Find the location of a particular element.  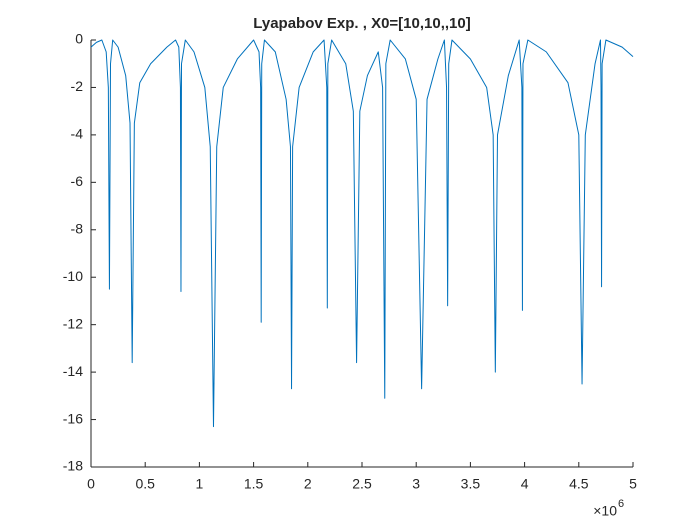

x-tick-label: 3.5 is located at coordinates (471, 484).